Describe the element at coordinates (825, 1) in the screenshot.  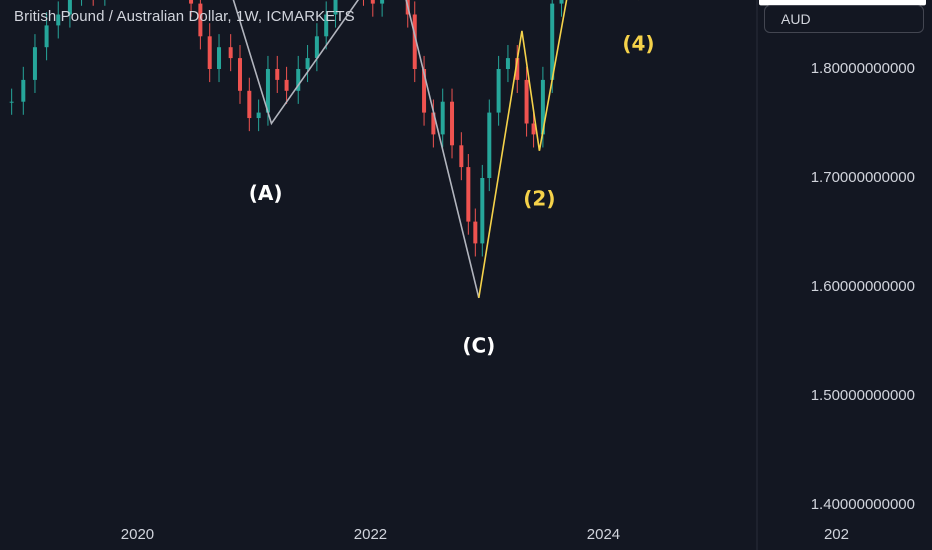
I see `level-value-2: 1.86846916438` at that location.